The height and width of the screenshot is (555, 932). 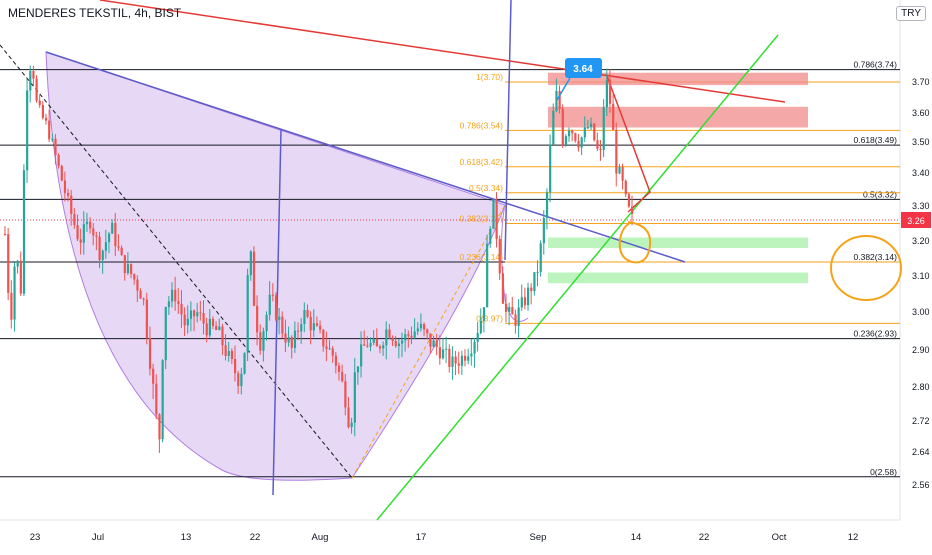 I want to click on dashed-uptrend, so click(x=428, y=341).